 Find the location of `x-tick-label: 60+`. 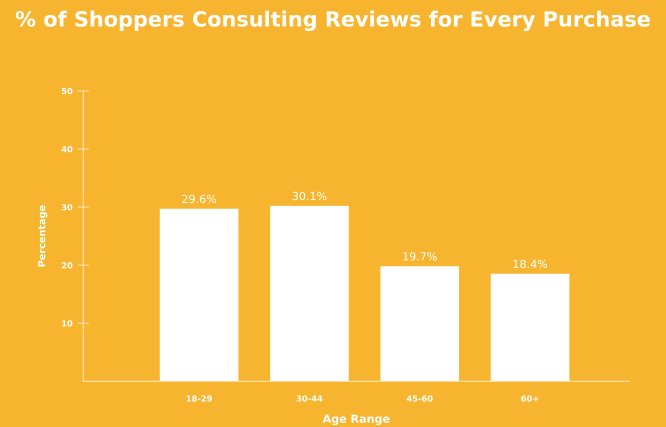

x-tick-label: 60+ is located at coordinates (529, 398).